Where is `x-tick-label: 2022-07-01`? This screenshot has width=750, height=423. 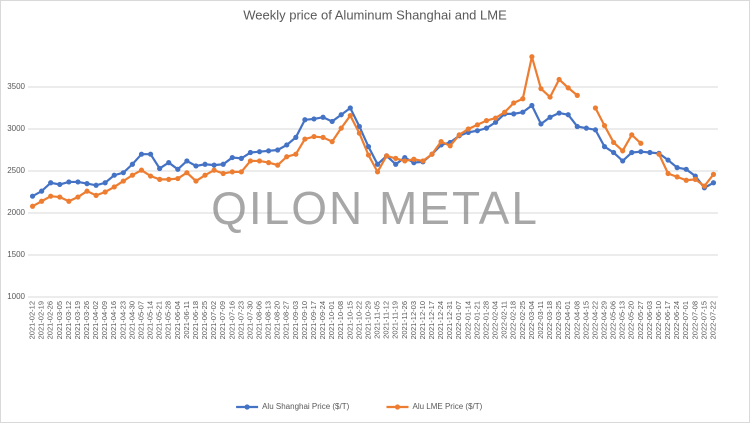 x-tick-label: 2022-07-01 is located at coordinates (685, 320).